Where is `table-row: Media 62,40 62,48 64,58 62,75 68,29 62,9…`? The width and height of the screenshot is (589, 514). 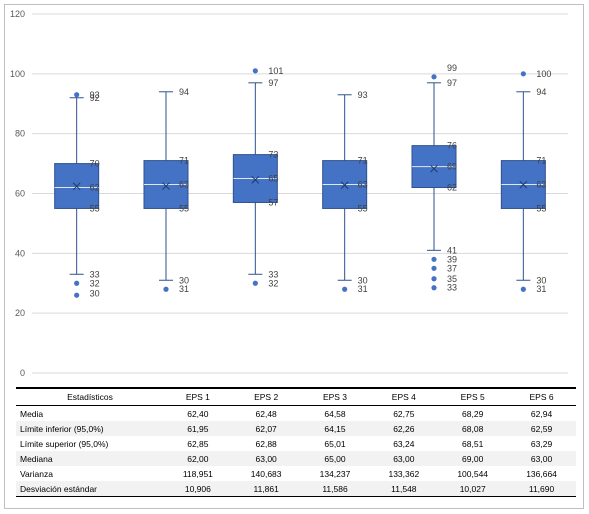 table-row: Media 62,40 62,48 64,58 62,75 68,29 62,9… is located at coordinates (296, 414).